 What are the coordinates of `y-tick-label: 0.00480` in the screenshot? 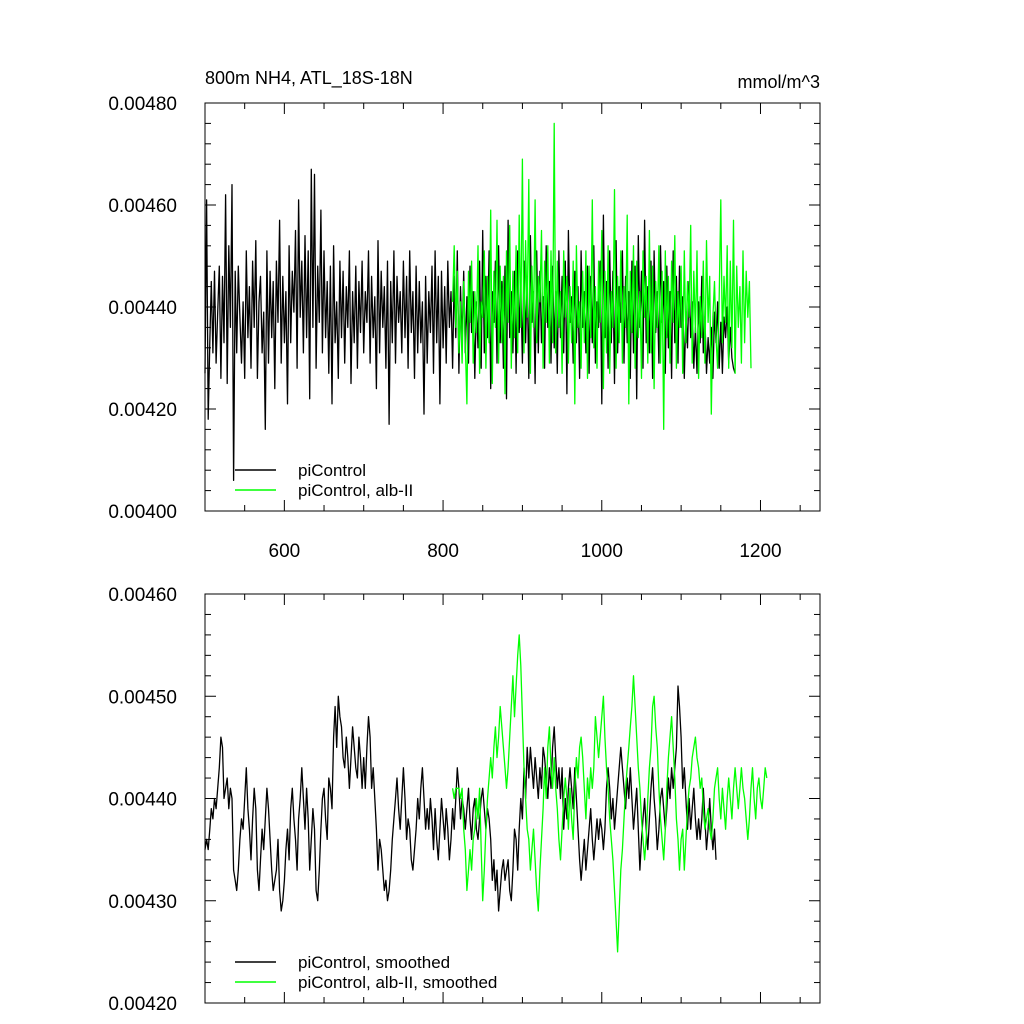 It's located at (142, 104).